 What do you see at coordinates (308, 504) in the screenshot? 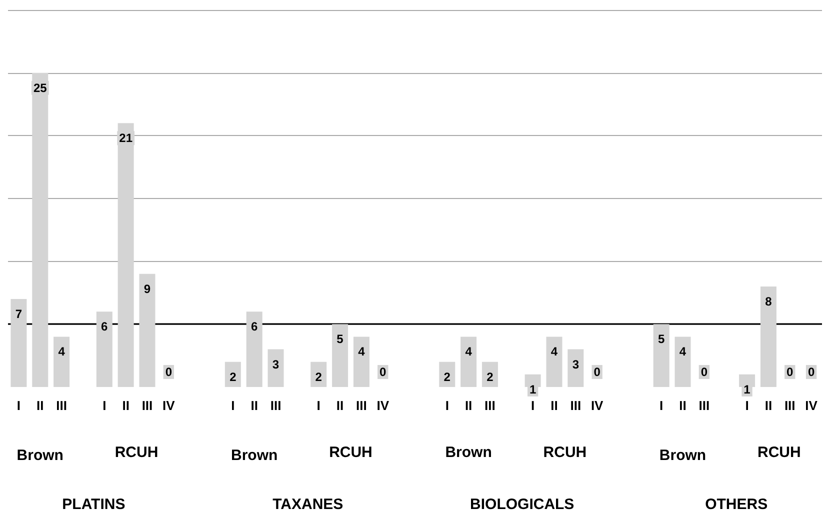
I see `text: TAXANES` at bounding box center [308, 504].